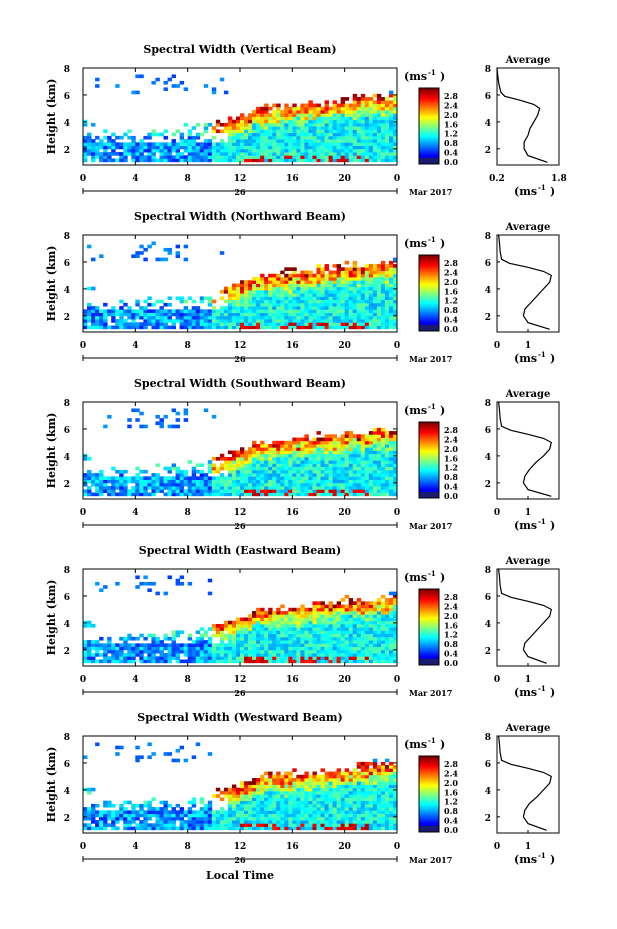  I want to click on colorbar-tick-label: 1.6, so click(451, 124).